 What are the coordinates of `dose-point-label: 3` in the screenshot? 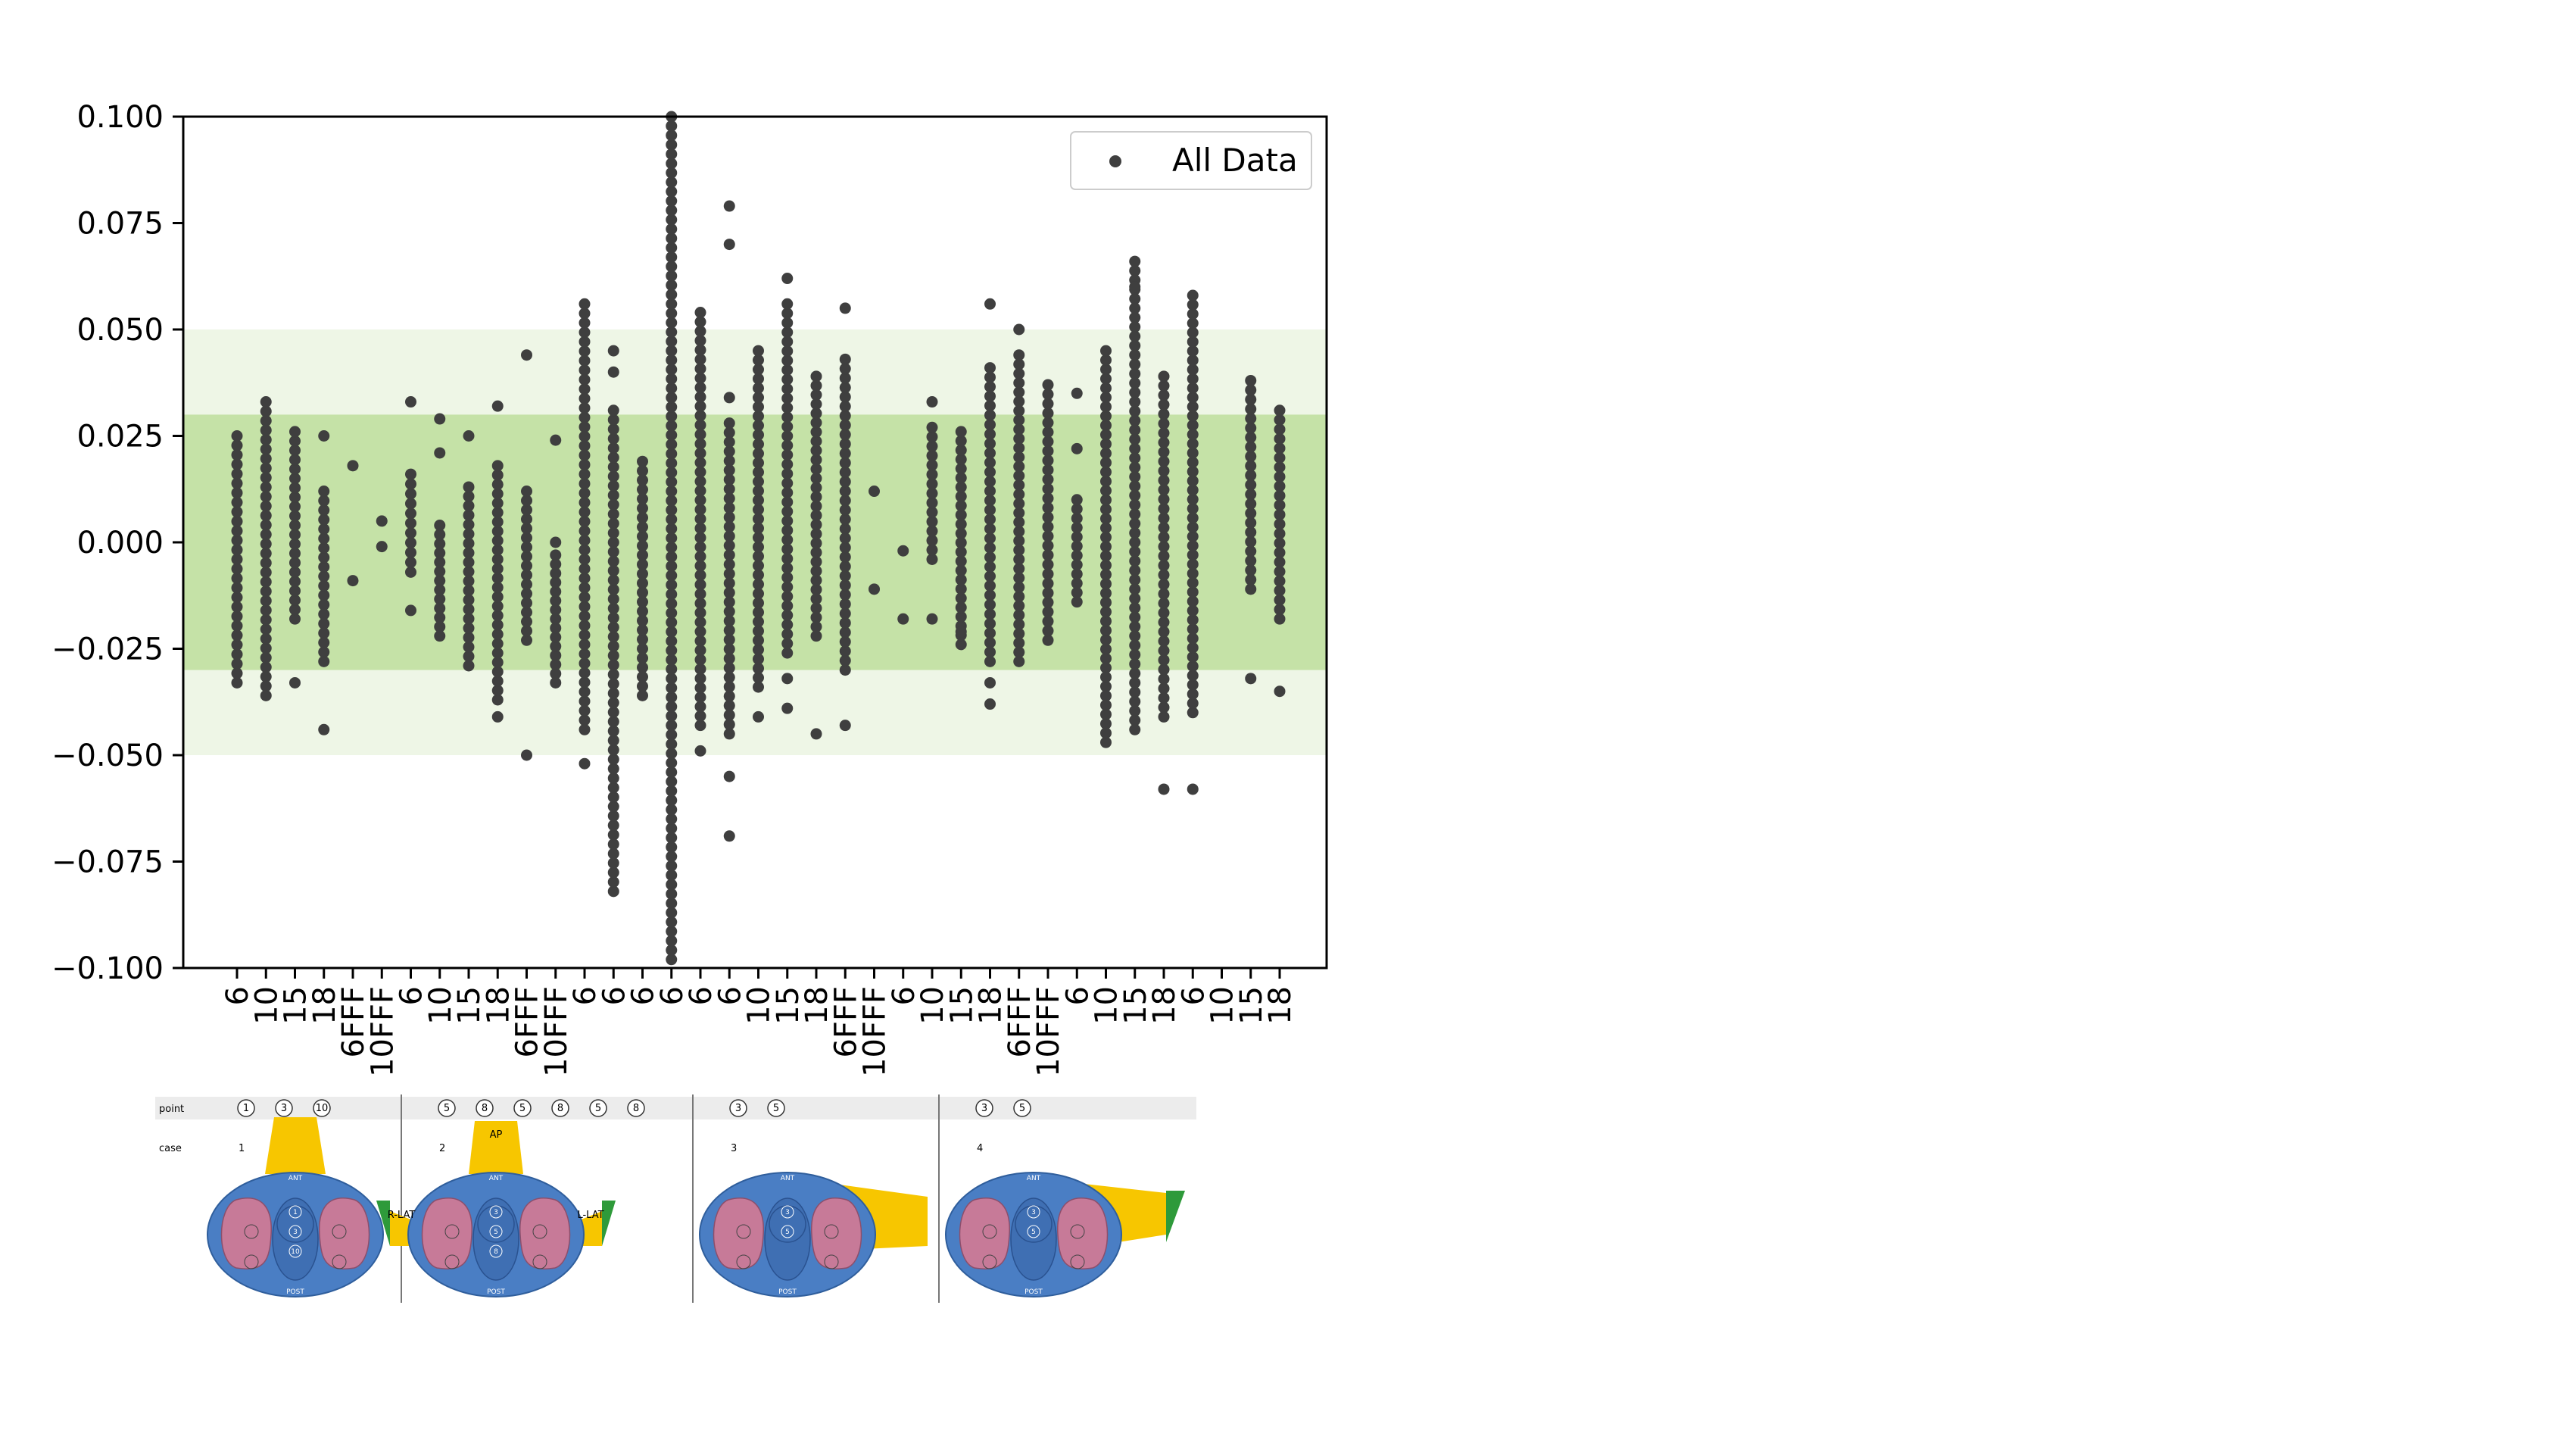 It's located at (295, 1233).